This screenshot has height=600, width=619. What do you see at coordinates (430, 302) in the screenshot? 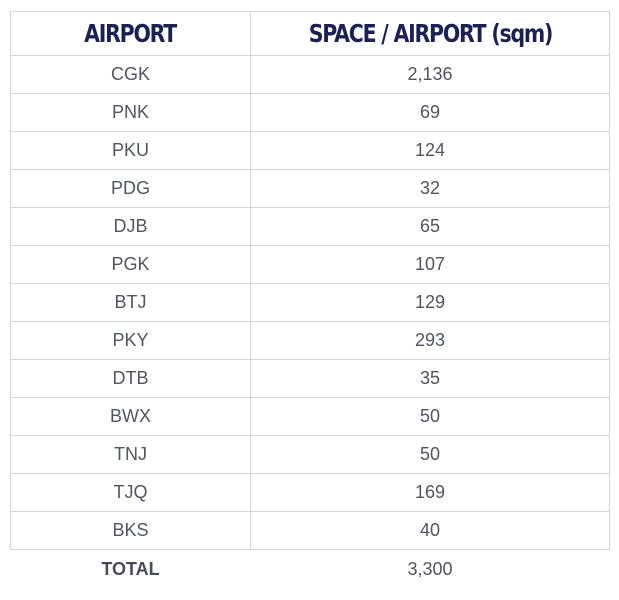
I see `space-value-cell: 129` at bounding box center [430, 302].